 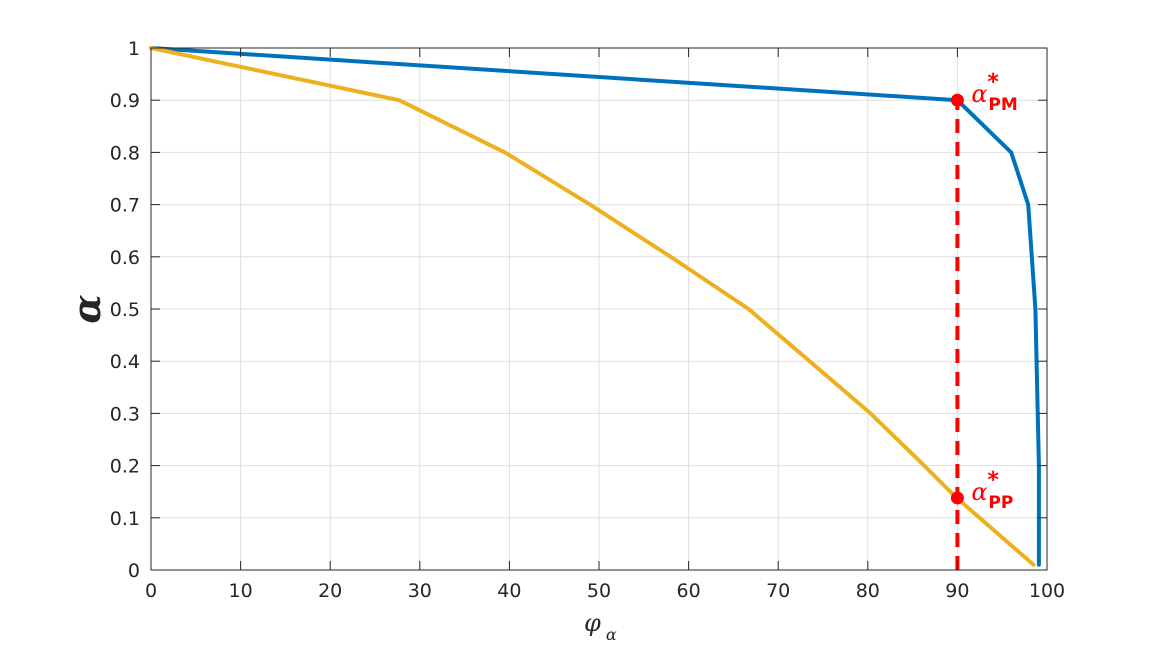 What do you see at coordinates (689, 591) in the screenshot?
I see `x-tick-label: 60` at bounding box center [689, 591].